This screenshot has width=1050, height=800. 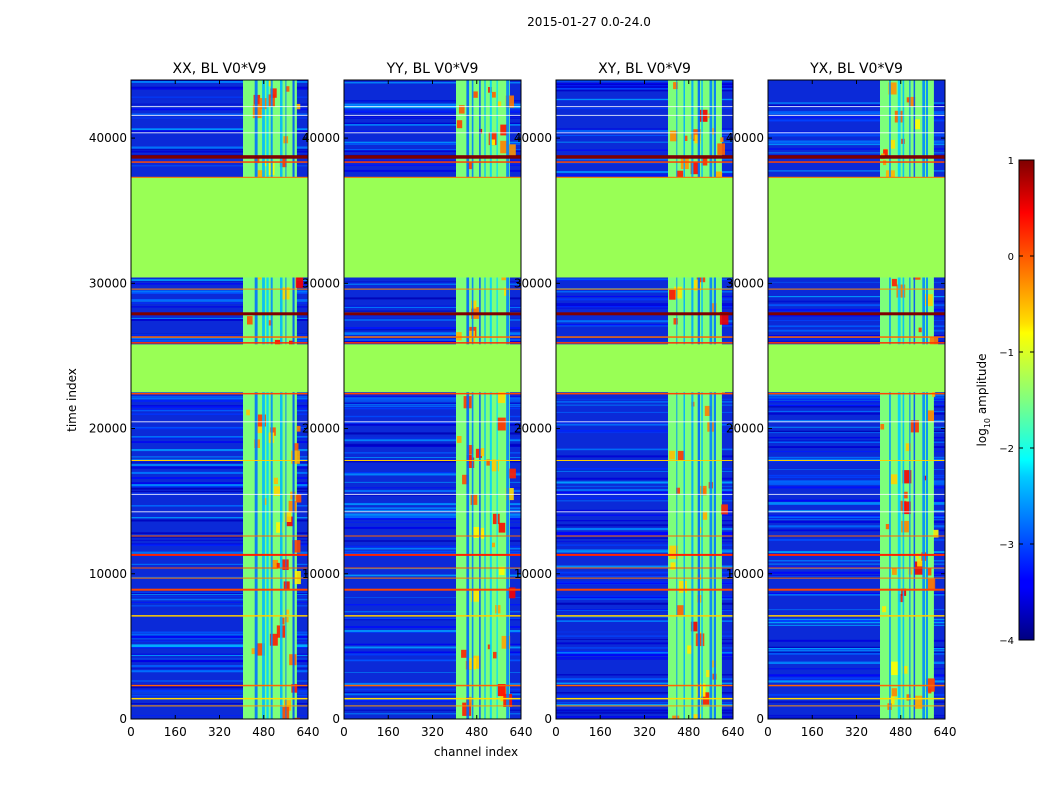 I want to click on y-tick-label: 0, so click(x=548, y=719).